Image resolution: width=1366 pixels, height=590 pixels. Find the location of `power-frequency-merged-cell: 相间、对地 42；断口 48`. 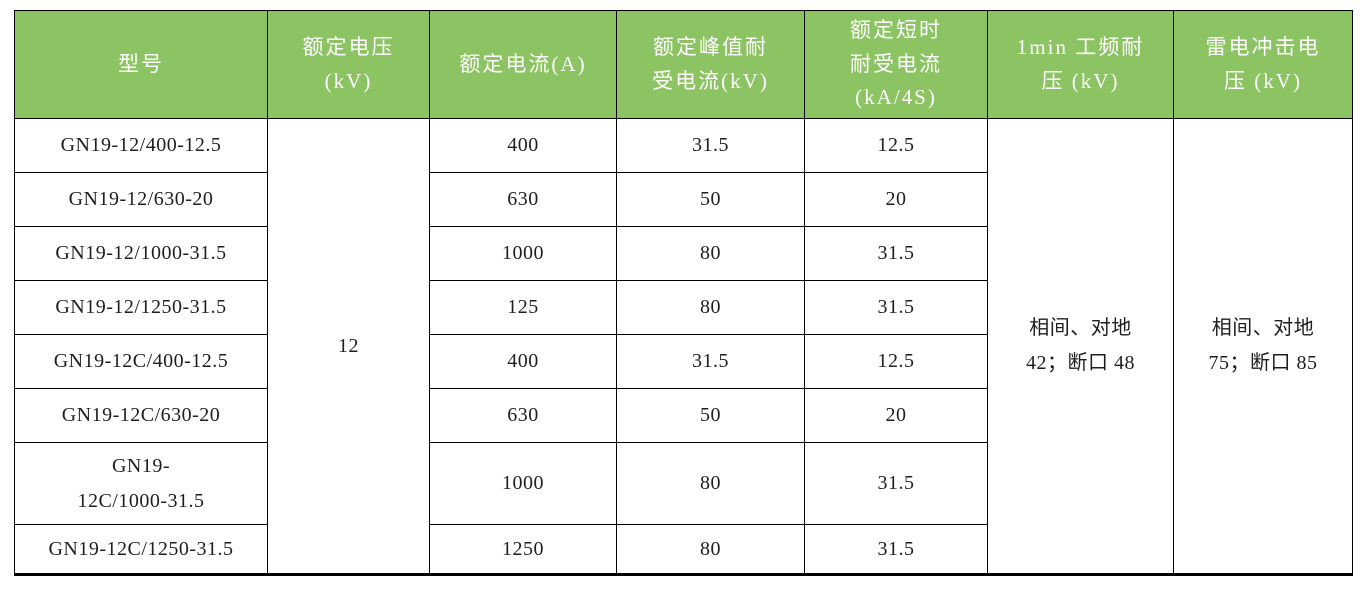

power-frequency-merged-cell: 相间、对地 42；断口 48 is located at coordinates (1080, 346).